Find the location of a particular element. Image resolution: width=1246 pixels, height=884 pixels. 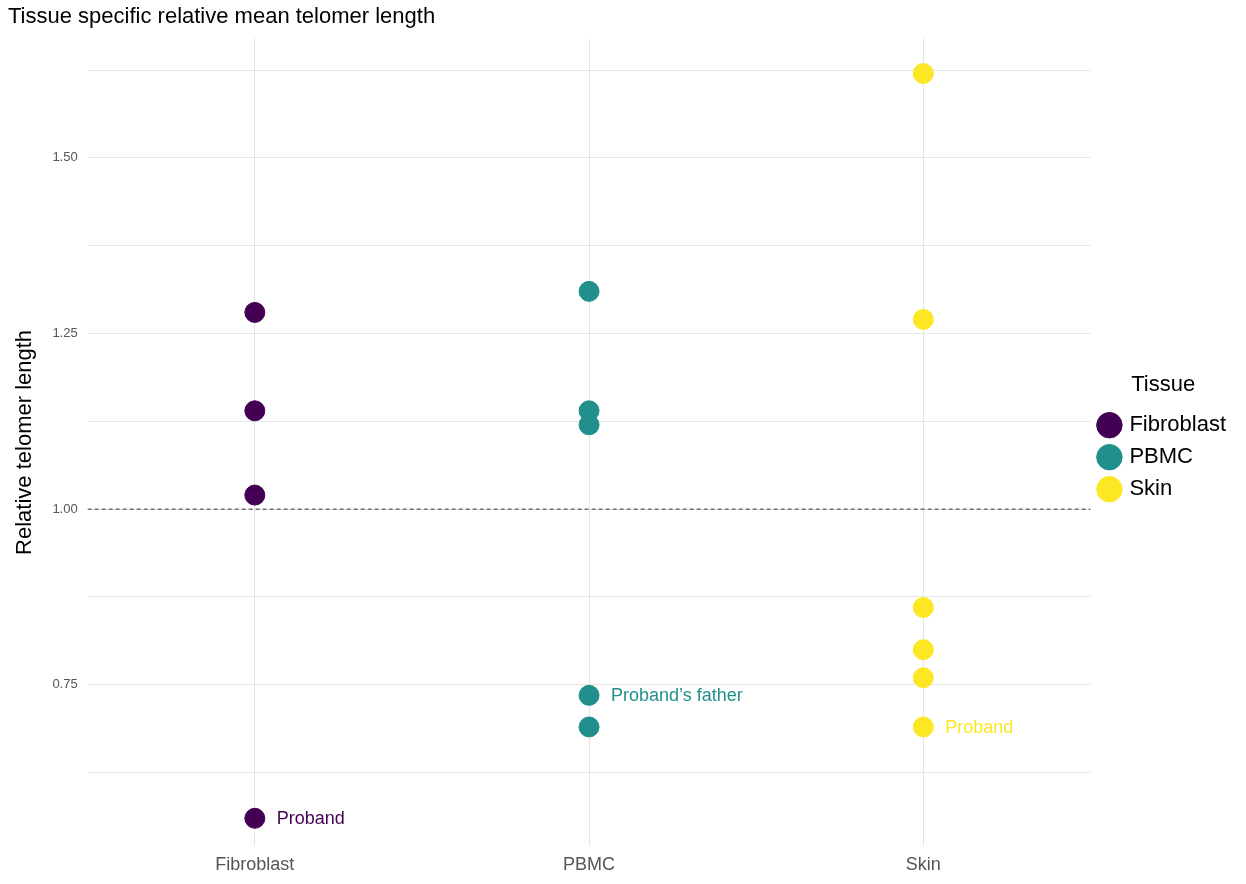

legend-label: PBMC is located at coordinates (1161, 456).